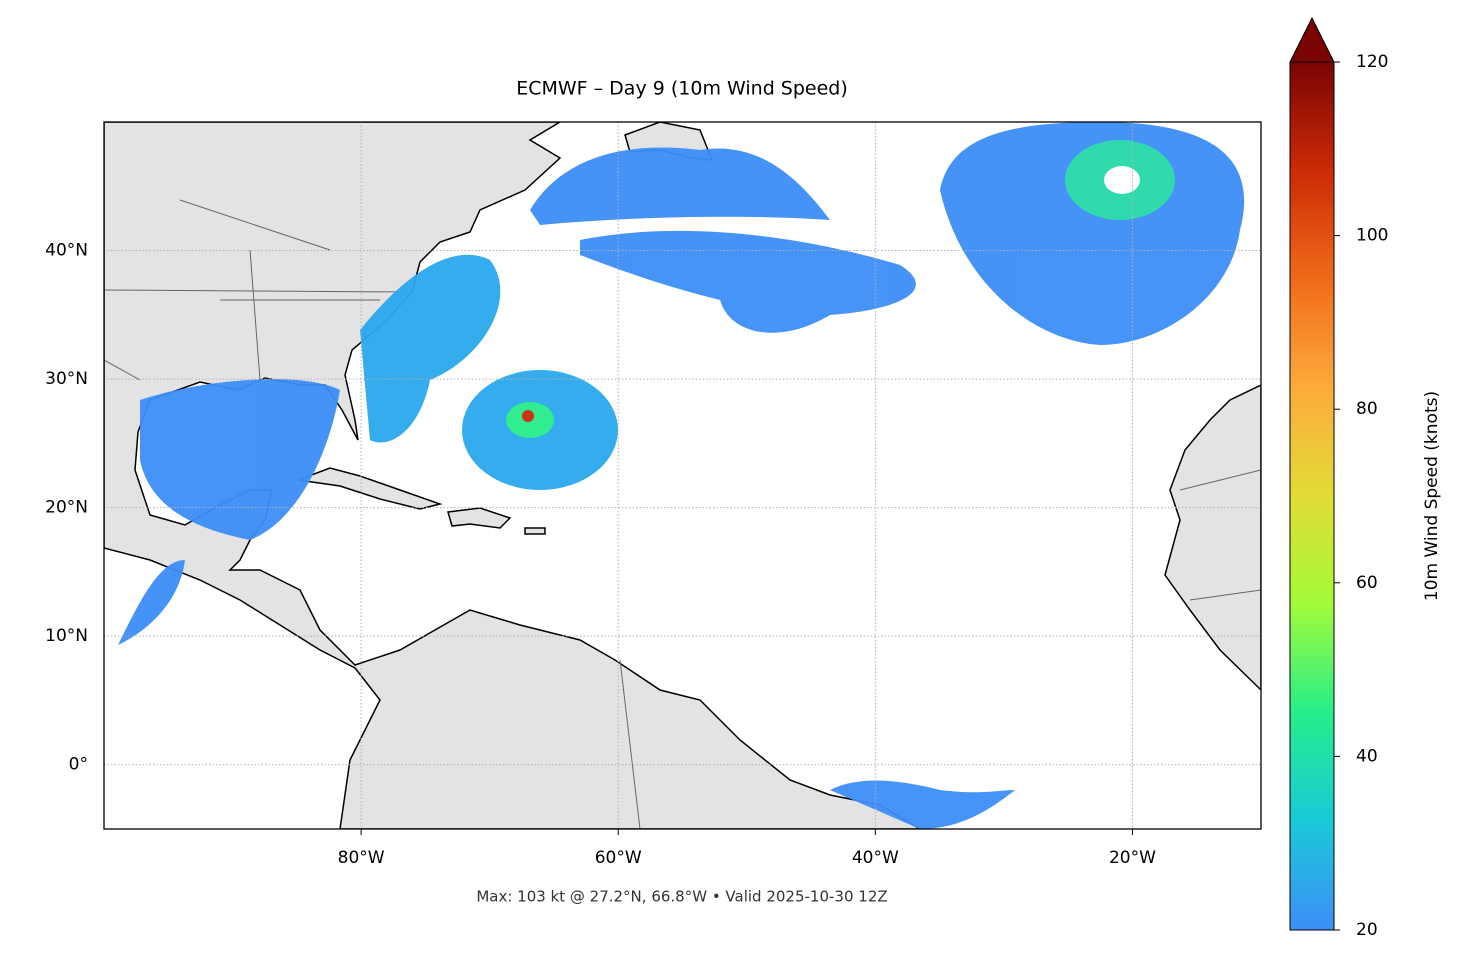 The height and width of the screenshot is (973, 1466). Describe the element at coordinates (151, 602) in the screenshot. I see `wind-pacific` at that location.